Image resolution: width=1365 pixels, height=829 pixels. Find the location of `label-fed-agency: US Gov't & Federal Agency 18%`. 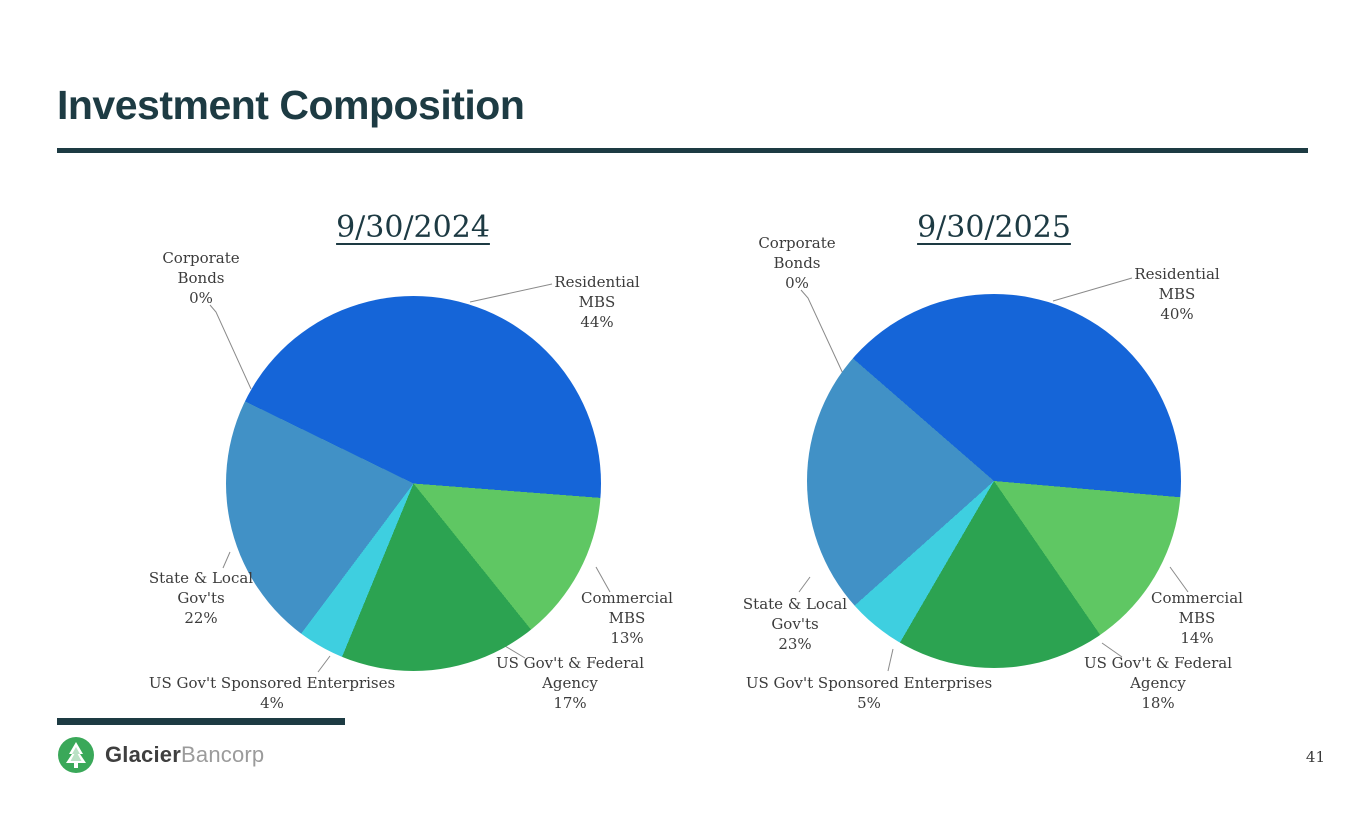

label-fed-agency: US Gov't & Federal Agency 18% is located at coordinates (1158, 683).